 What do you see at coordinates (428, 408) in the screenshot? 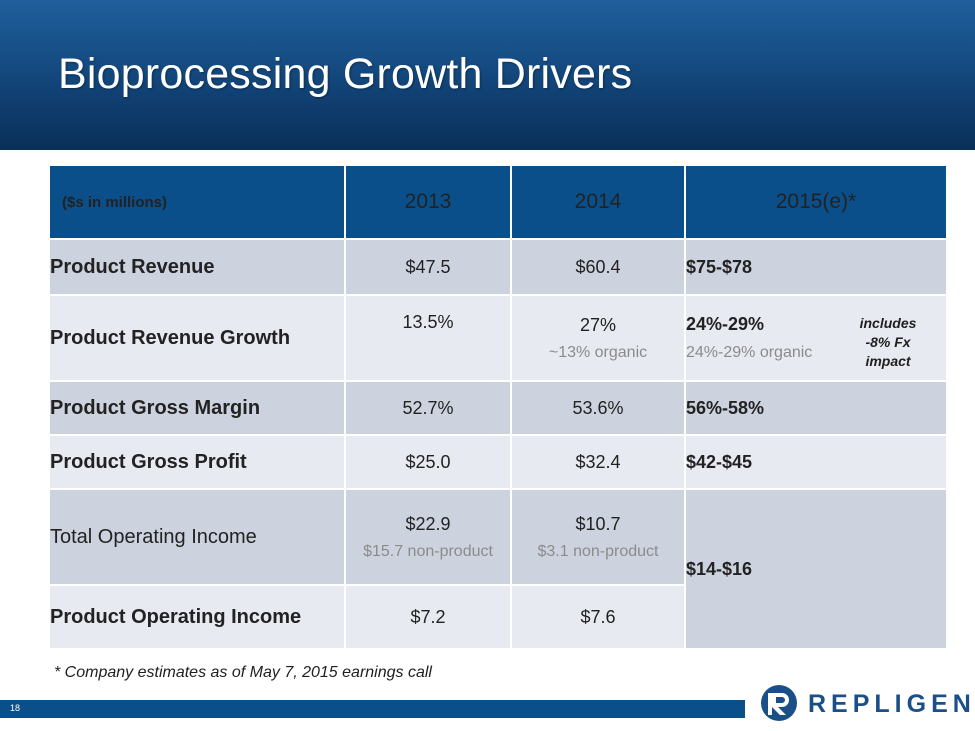
I see `cell-2013: 52.7%` at bounding box center [428, 408].